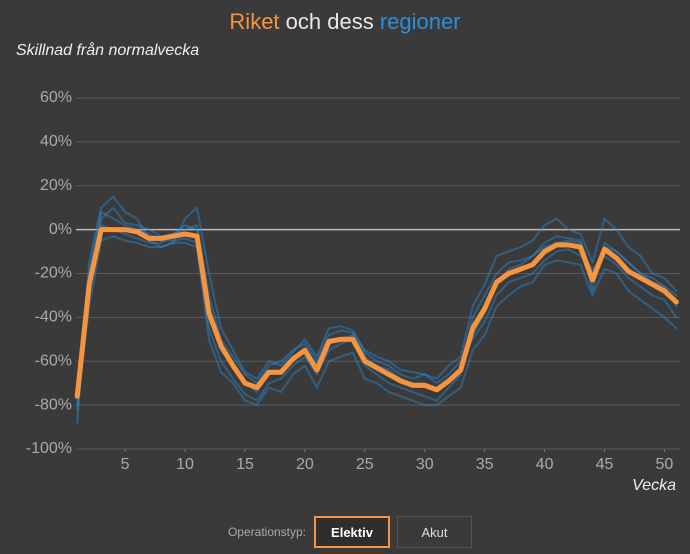 This screenshot has width=690, height=554. I want to click on x-tick-label: 50, so click(665, 464).